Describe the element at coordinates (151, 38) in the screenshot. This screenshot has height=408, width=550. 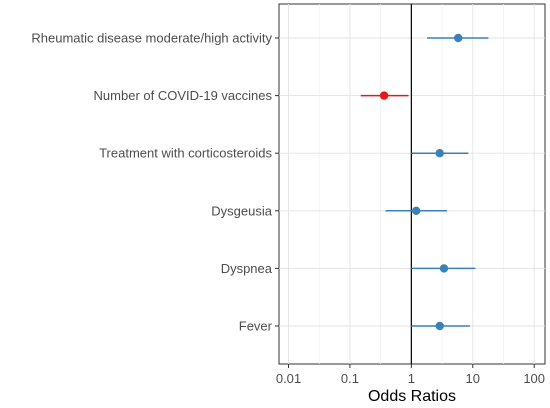
I see `category-label: Rheumatic disease moderate/high activity` at that location.